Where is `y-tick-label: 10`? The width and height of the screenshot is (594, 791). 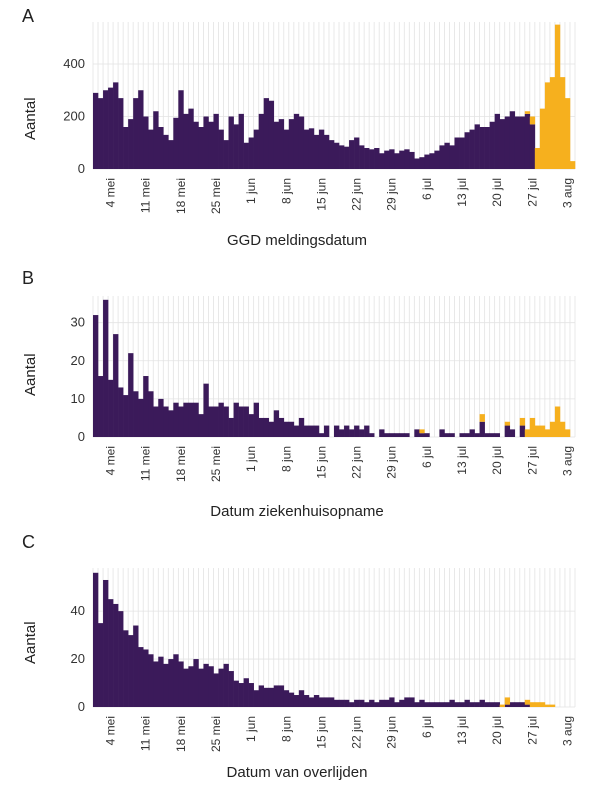 y-tick-label: 10 is located at coordinates (78, 398).